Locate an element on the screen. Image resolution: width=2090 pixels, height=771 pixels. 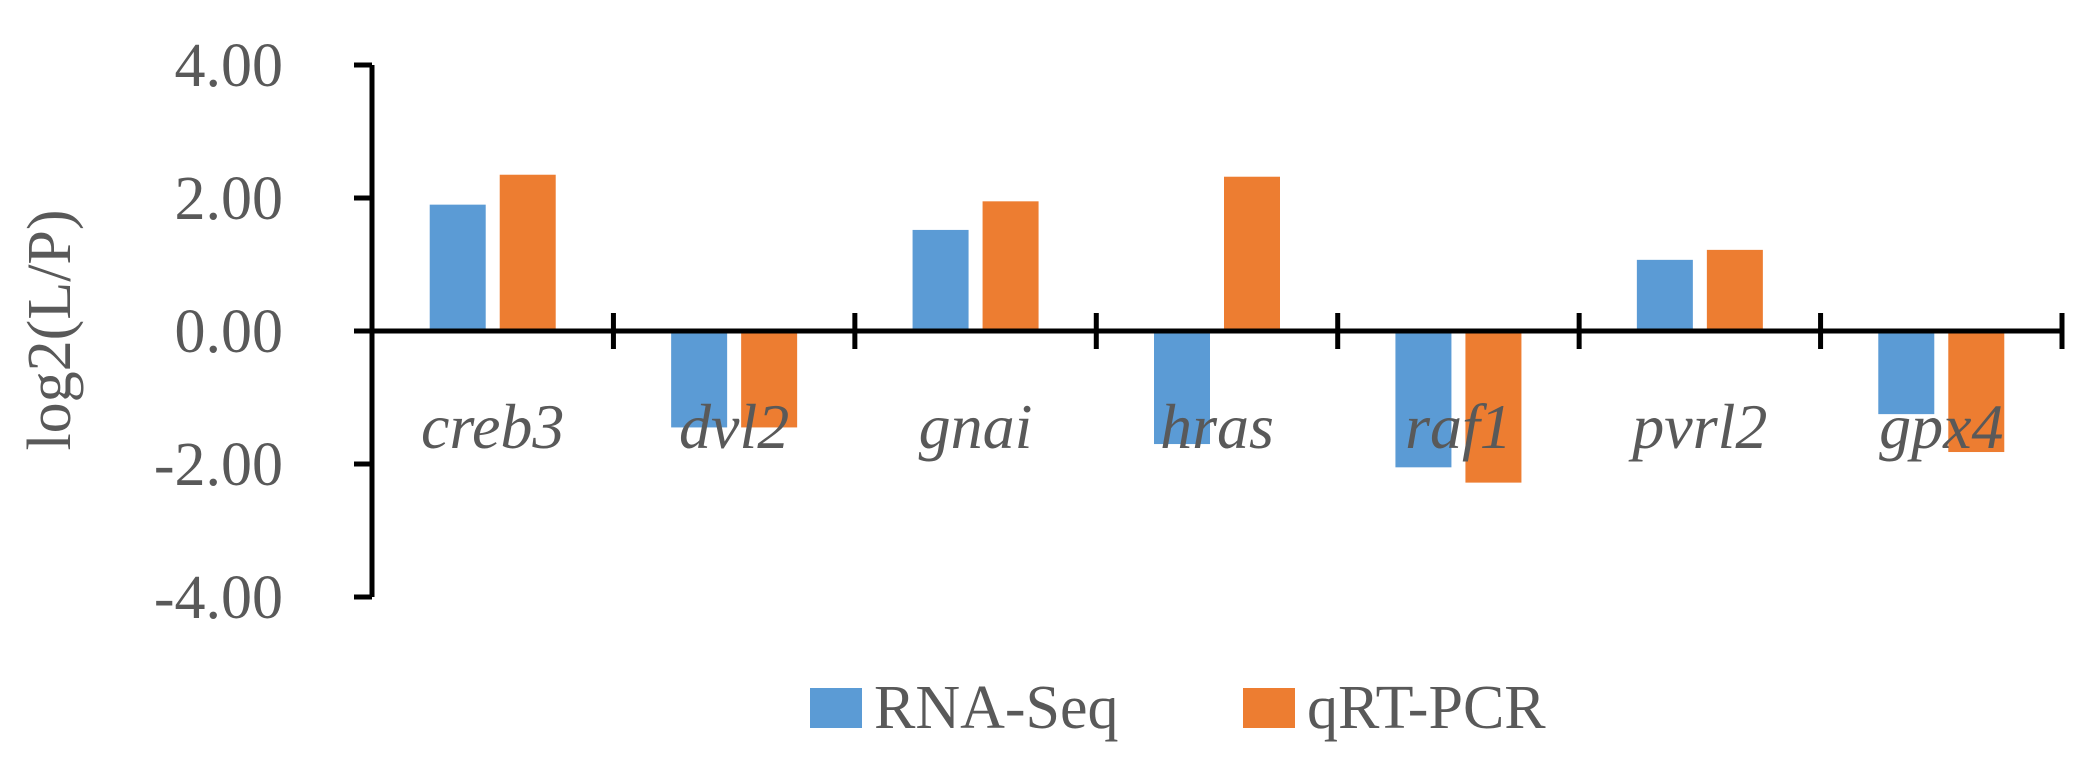
bar-rna-seq-pvrl2 is located at coordinates (1664, 295).